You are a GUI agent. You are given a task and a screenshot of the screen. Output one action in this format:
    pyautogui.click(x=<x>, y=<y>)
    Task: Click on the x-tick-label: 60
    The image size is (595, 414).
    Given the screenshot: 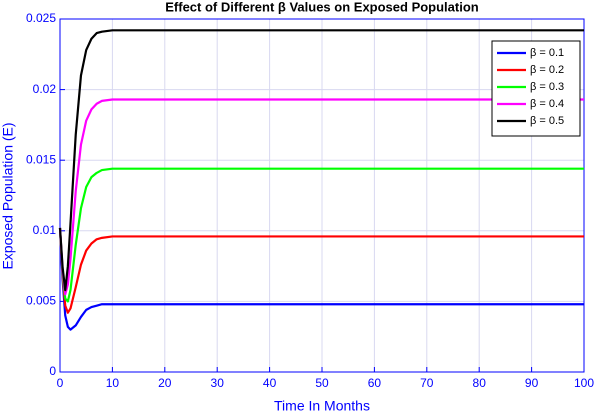 What is the action you would take?
    pyautogui.click(x=375, y=383)
    